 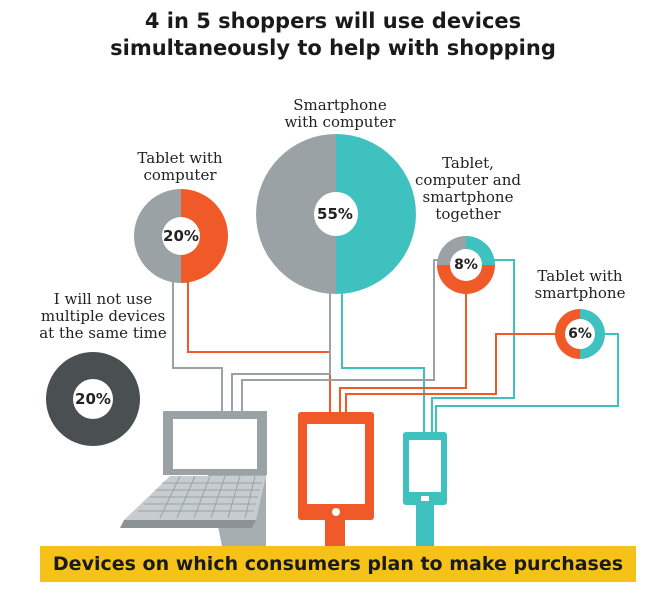 I want to click on pie-smartphone-computer-center, so click(x=336, y=214).